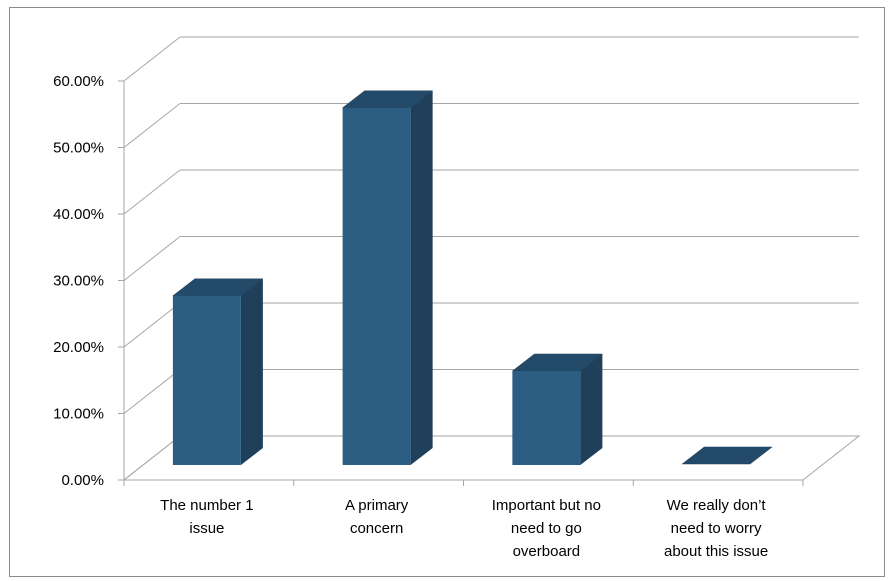 The image size is (888, 581). Describe the element at coordinates (546, 505) in the screenshot. I see `x-category-label: Important but no` at that location.